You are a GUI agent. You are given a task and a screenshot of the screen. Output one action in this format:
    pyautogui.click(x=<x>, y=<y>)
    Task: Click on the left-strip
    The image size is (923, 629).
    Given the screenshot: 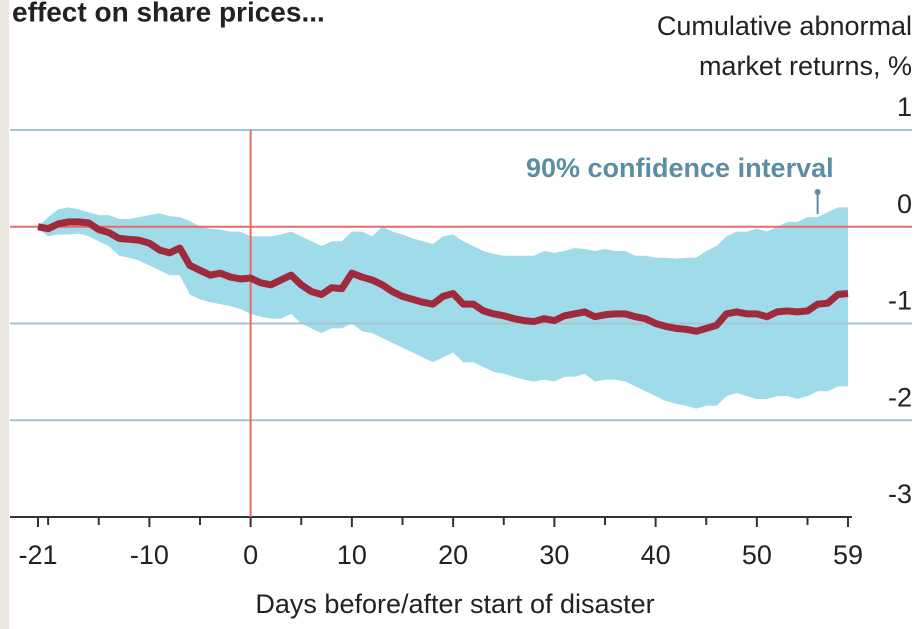 What is the action you would take?
    pyautogui.click(x=4, y=314)
    